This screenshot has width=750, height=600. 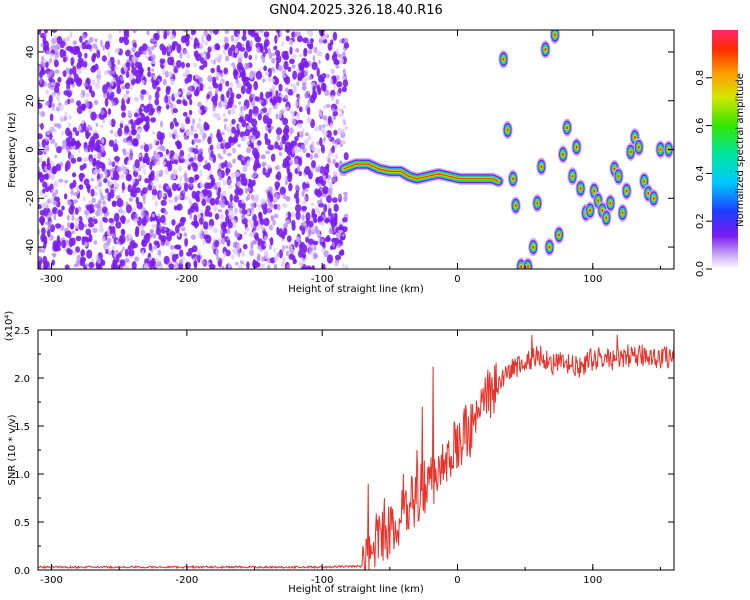 I want to click on y-tick-label: 0.5, so click(x=22, y=523).